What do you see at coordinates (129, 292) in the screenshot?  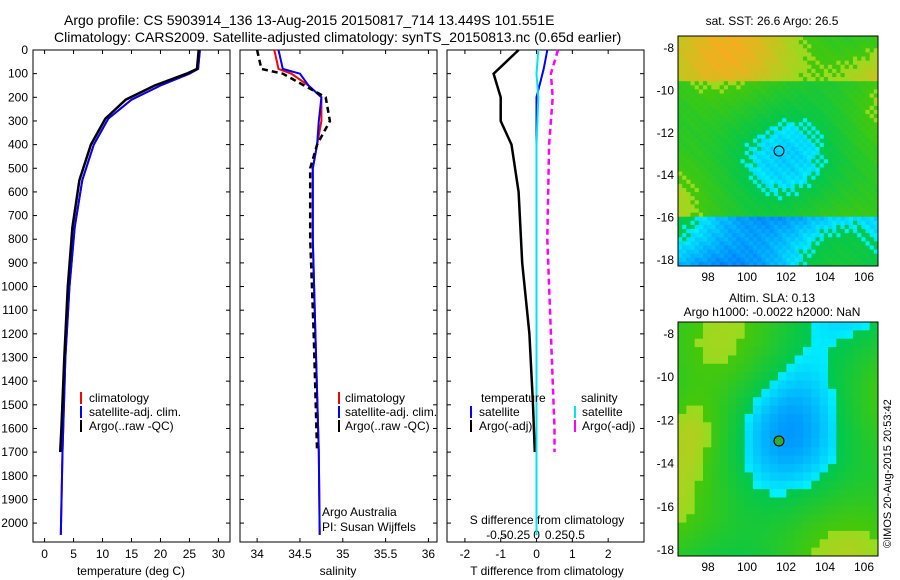 I see `temperature-lines` at bounding box center [129, 292].